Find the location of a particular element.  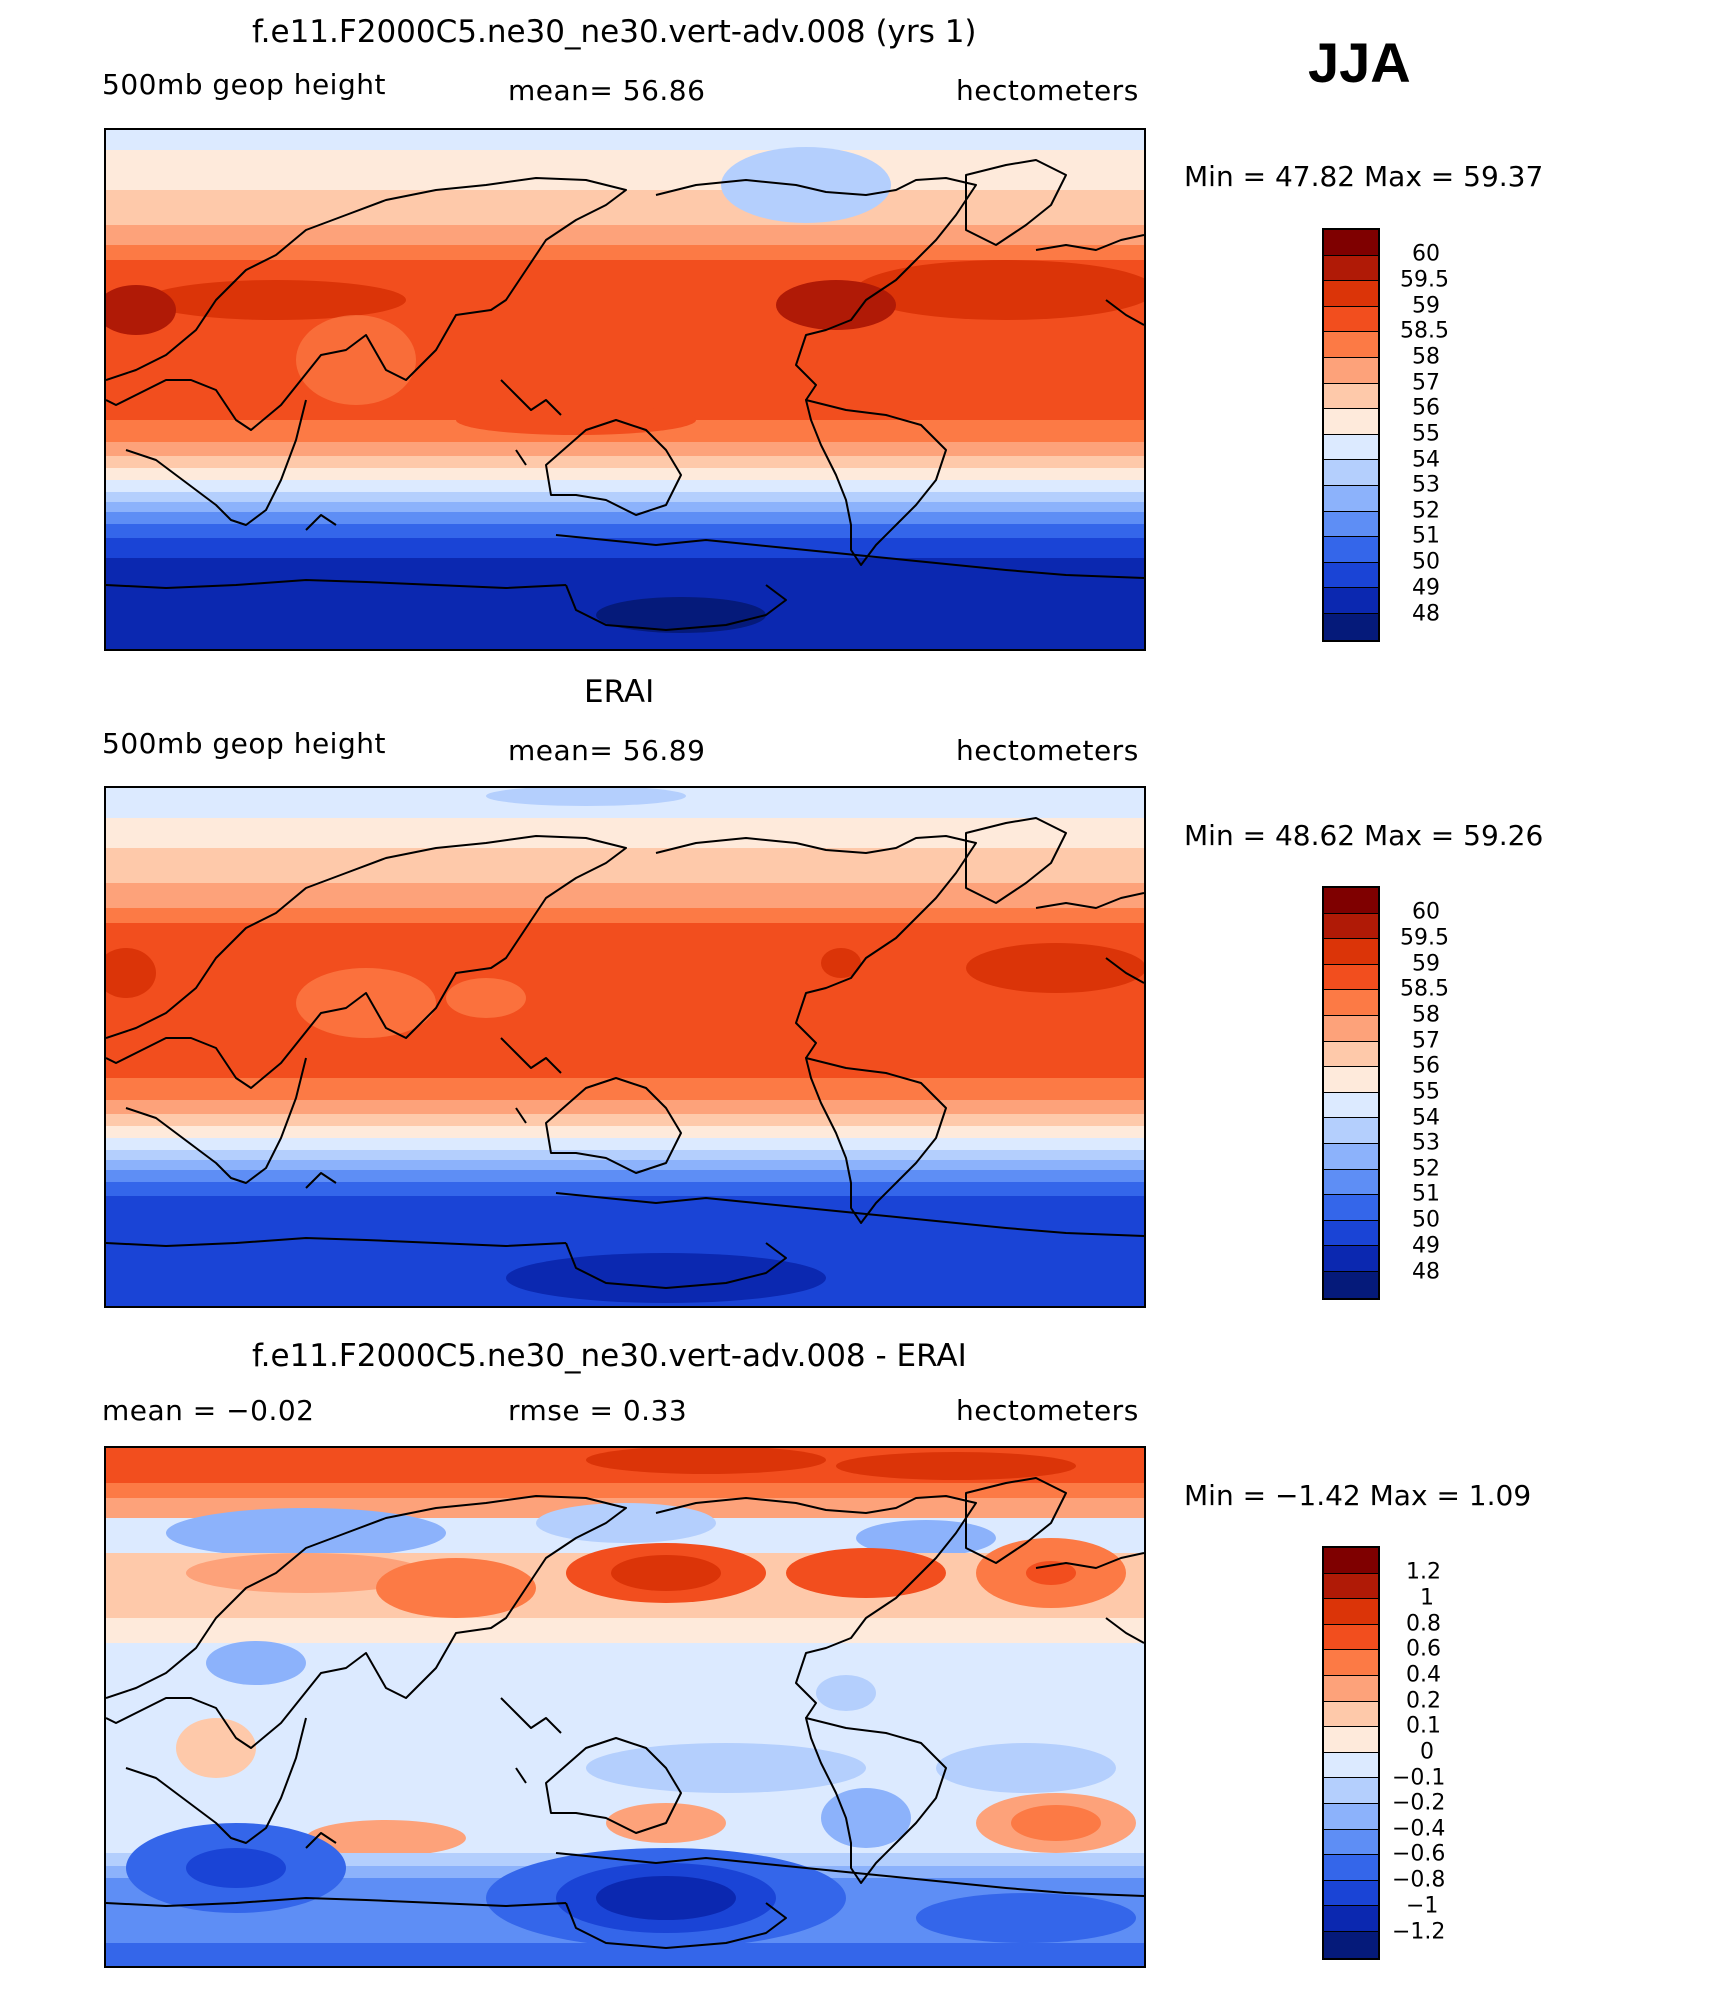

colorbar-tick-label: −0.4 is located at coordinates (1419, 1829).